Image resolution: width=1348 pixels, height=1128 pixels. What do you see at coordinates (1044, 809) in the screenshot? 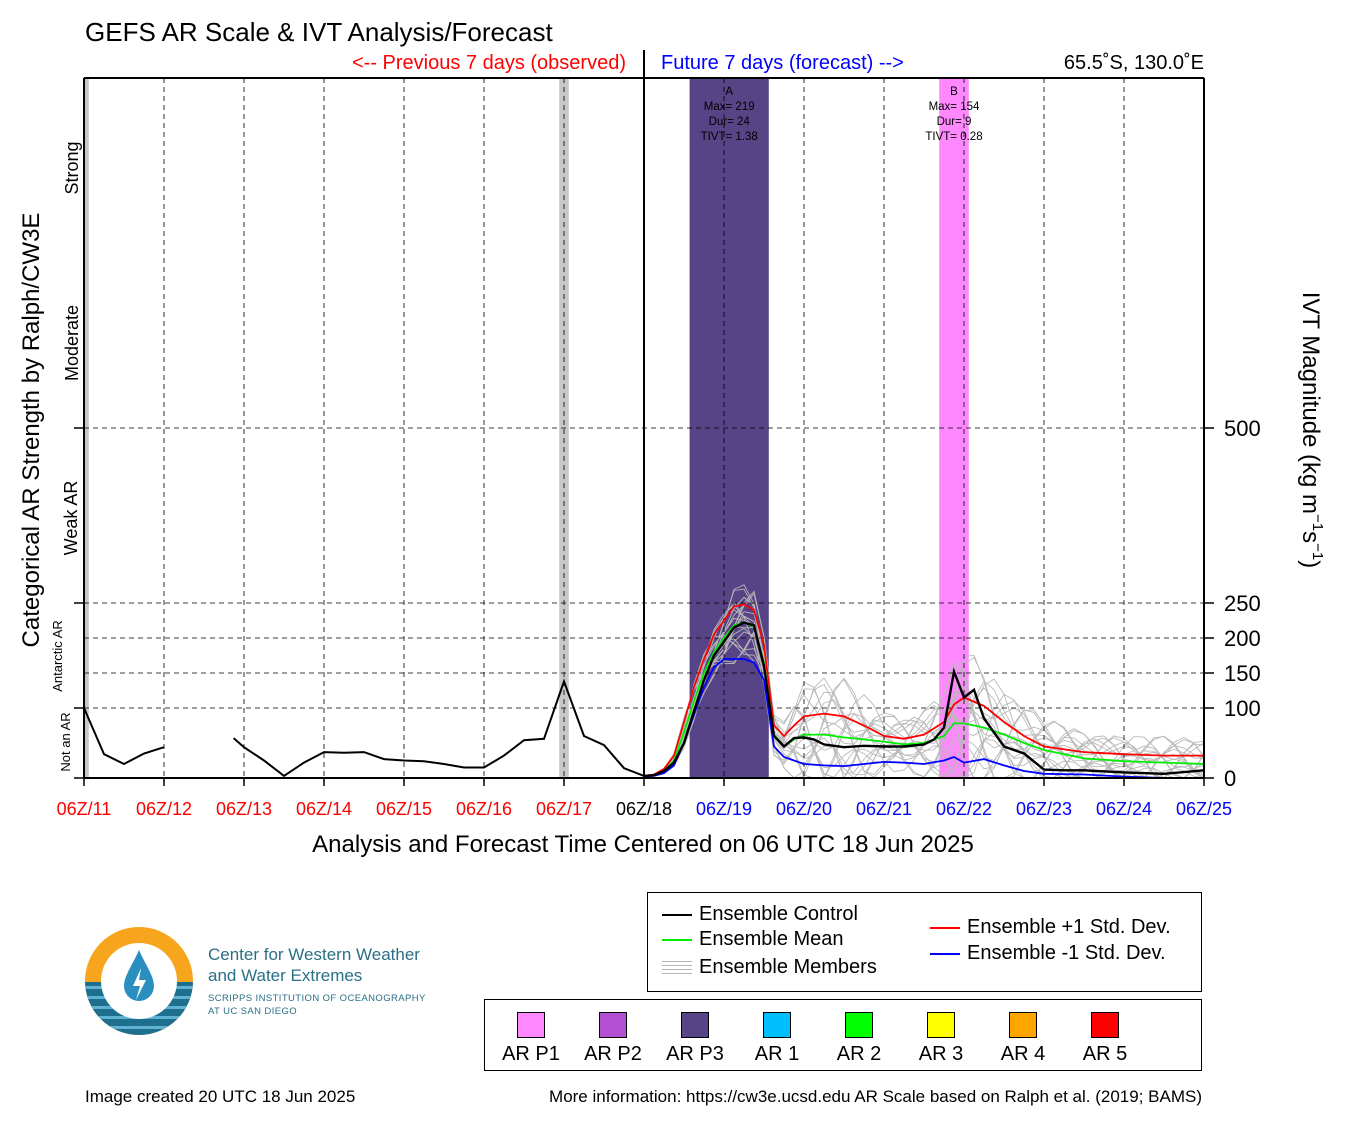
I see `x-tick-label-12: 06Z/23` at bounding box center [1044, 809].